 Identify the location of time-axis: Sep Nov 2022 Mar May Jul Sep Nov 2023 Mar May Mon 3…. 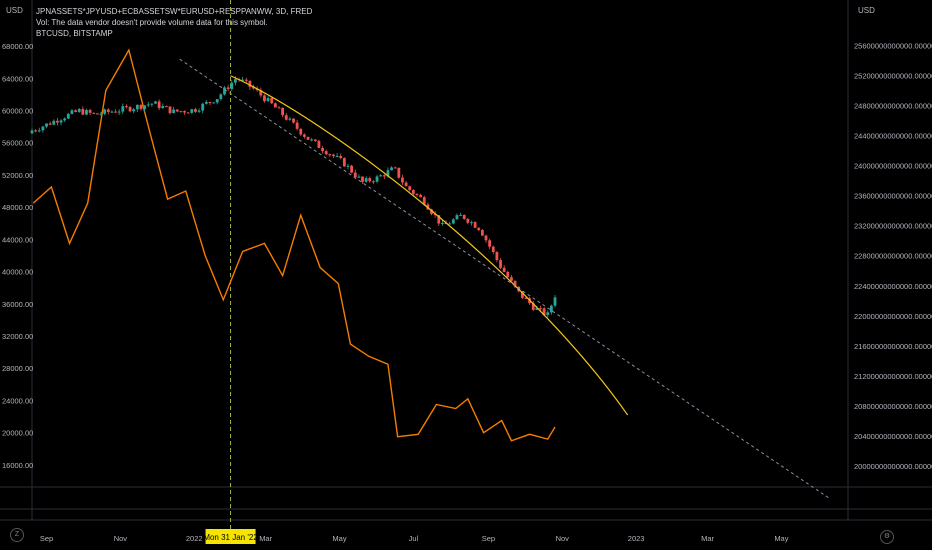
(414, 536).